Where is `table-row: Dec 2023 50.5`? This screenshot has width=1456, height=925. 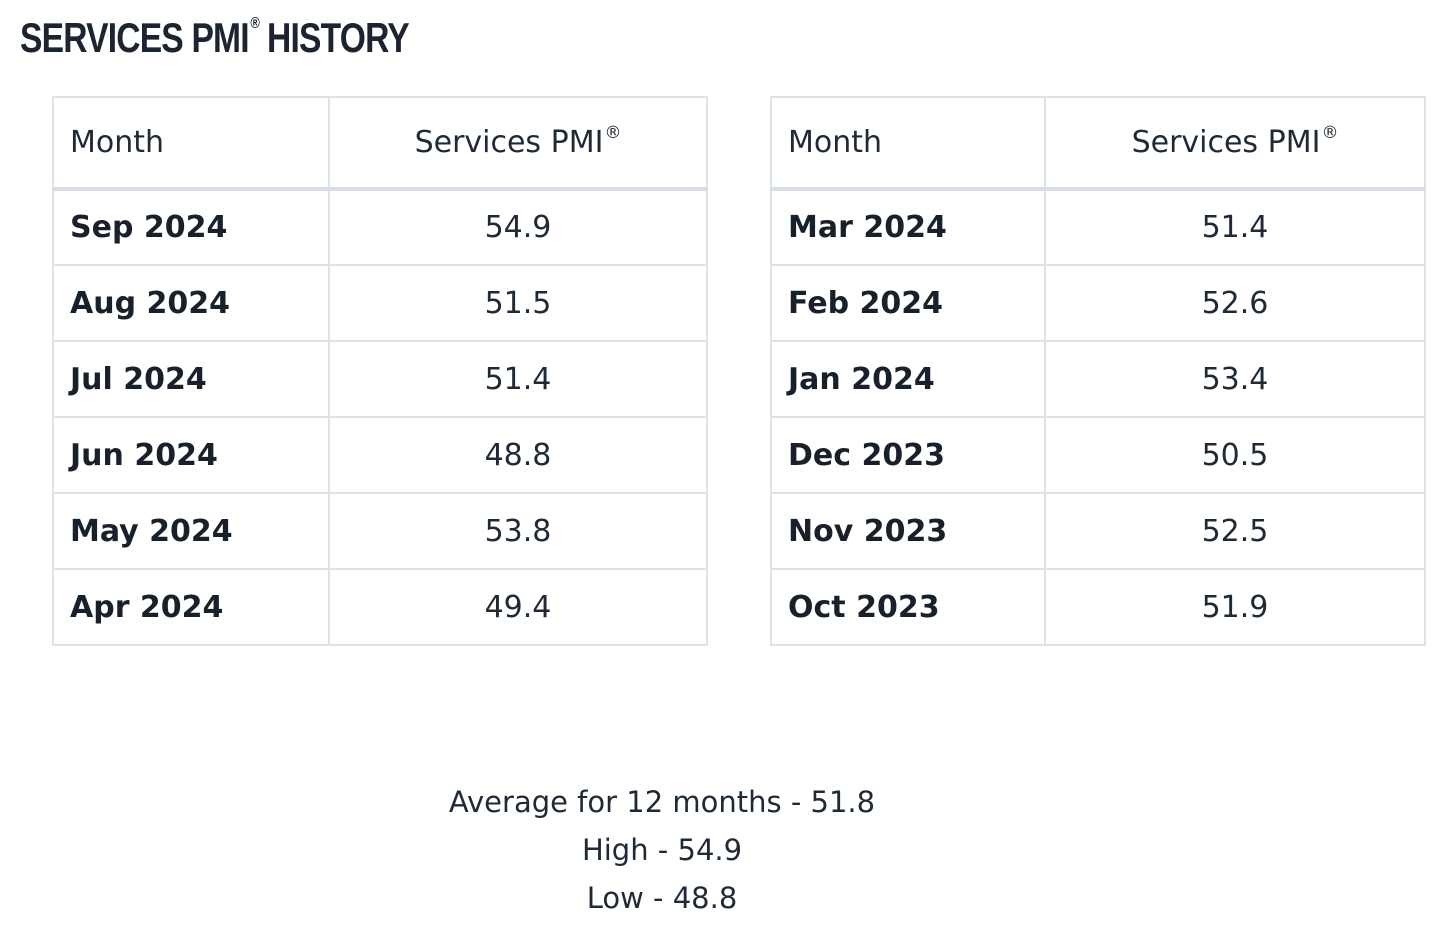
table-row: Dec 2023 50.5 is located at coordinates (1098, 455).